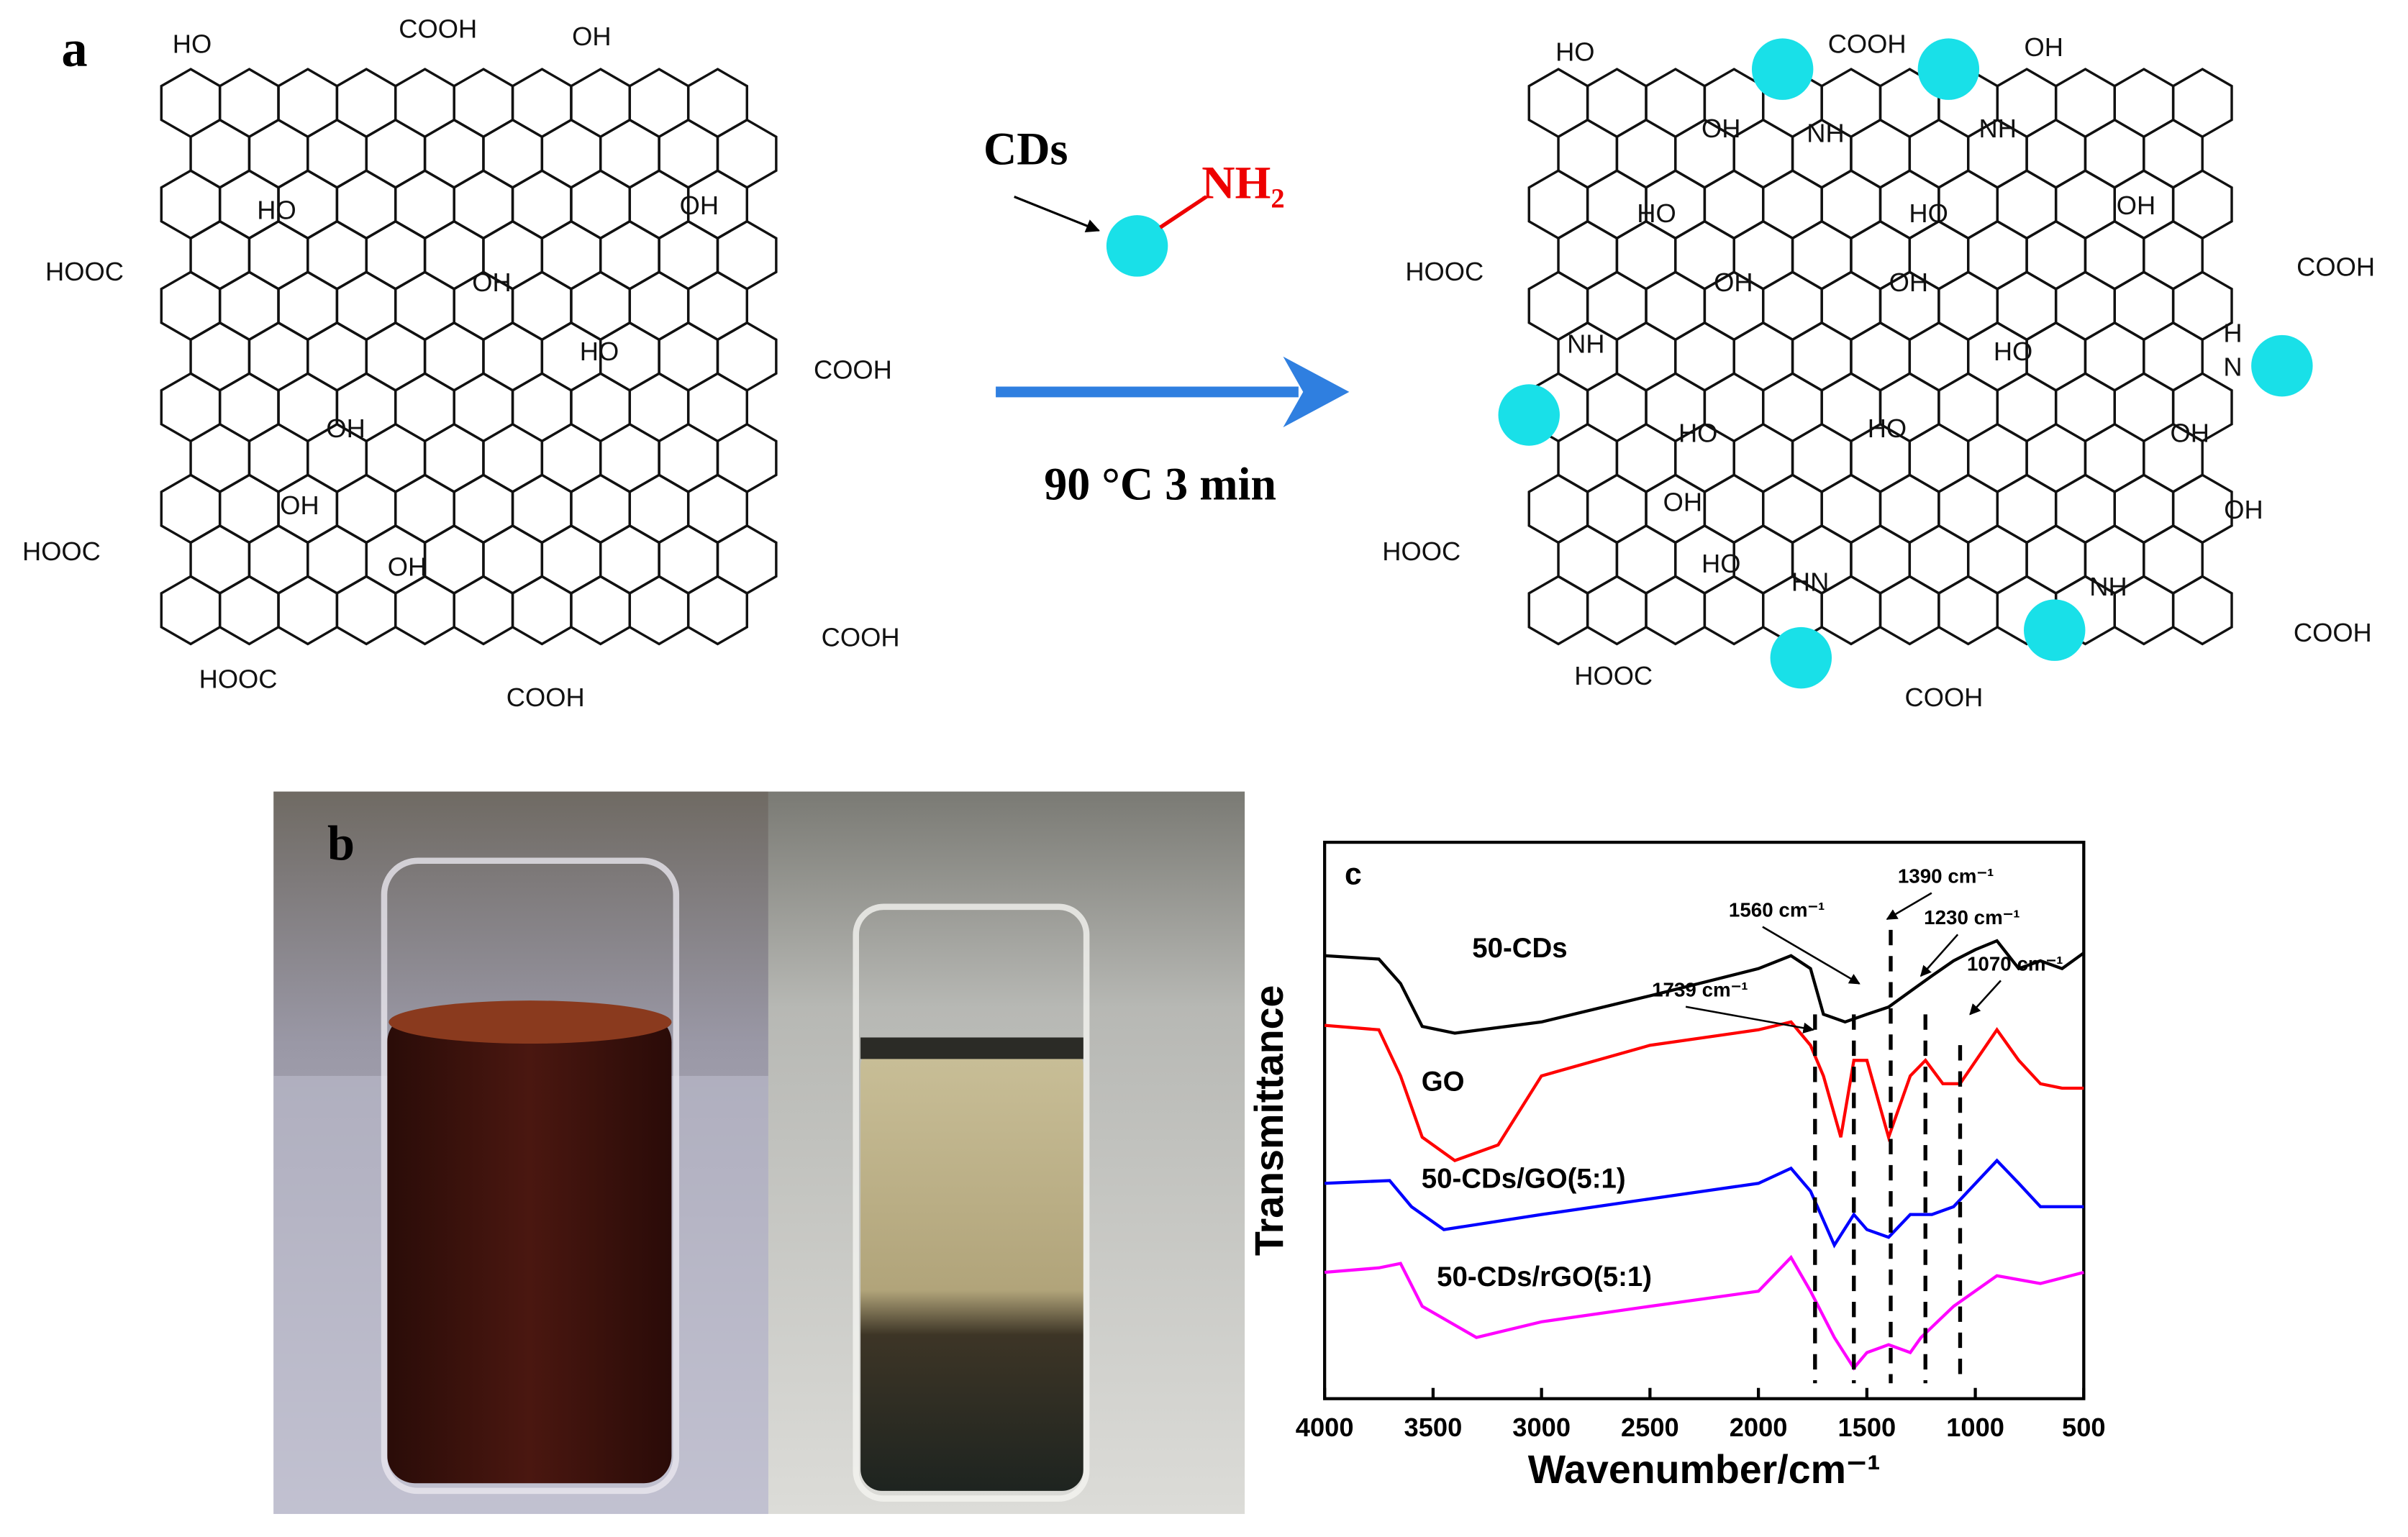 The image size is (2408, 1537). I want to click on peak-arrow, so click(1985, 998).